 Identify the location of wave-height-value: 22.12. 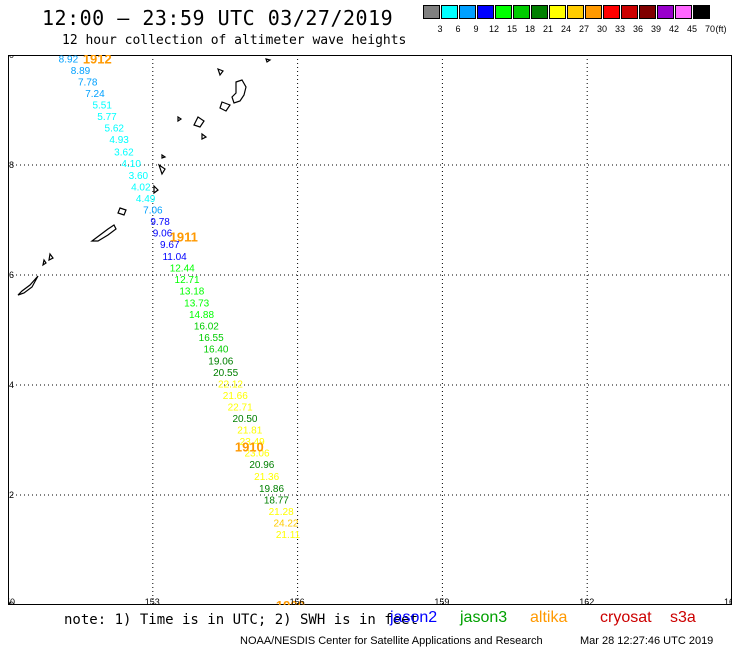
(230, 384).